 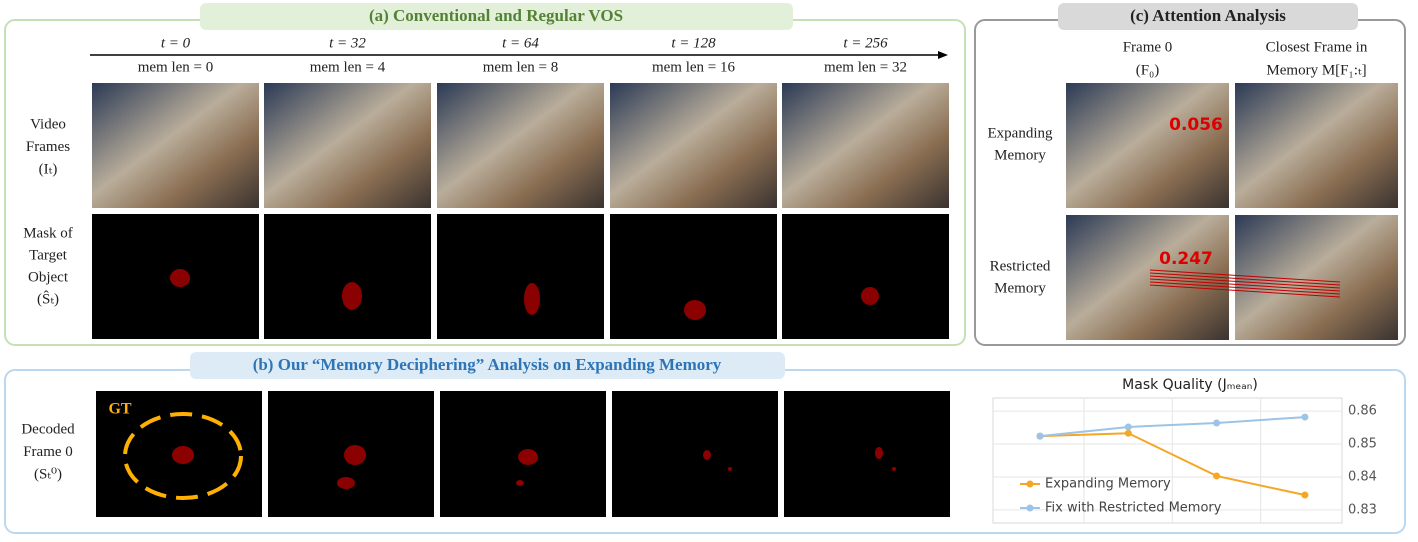 What do you see at coordinates (1362, 509) in the screenshot?
I see `y-tick-label: 0.83` at bounding box center [1362, 509].